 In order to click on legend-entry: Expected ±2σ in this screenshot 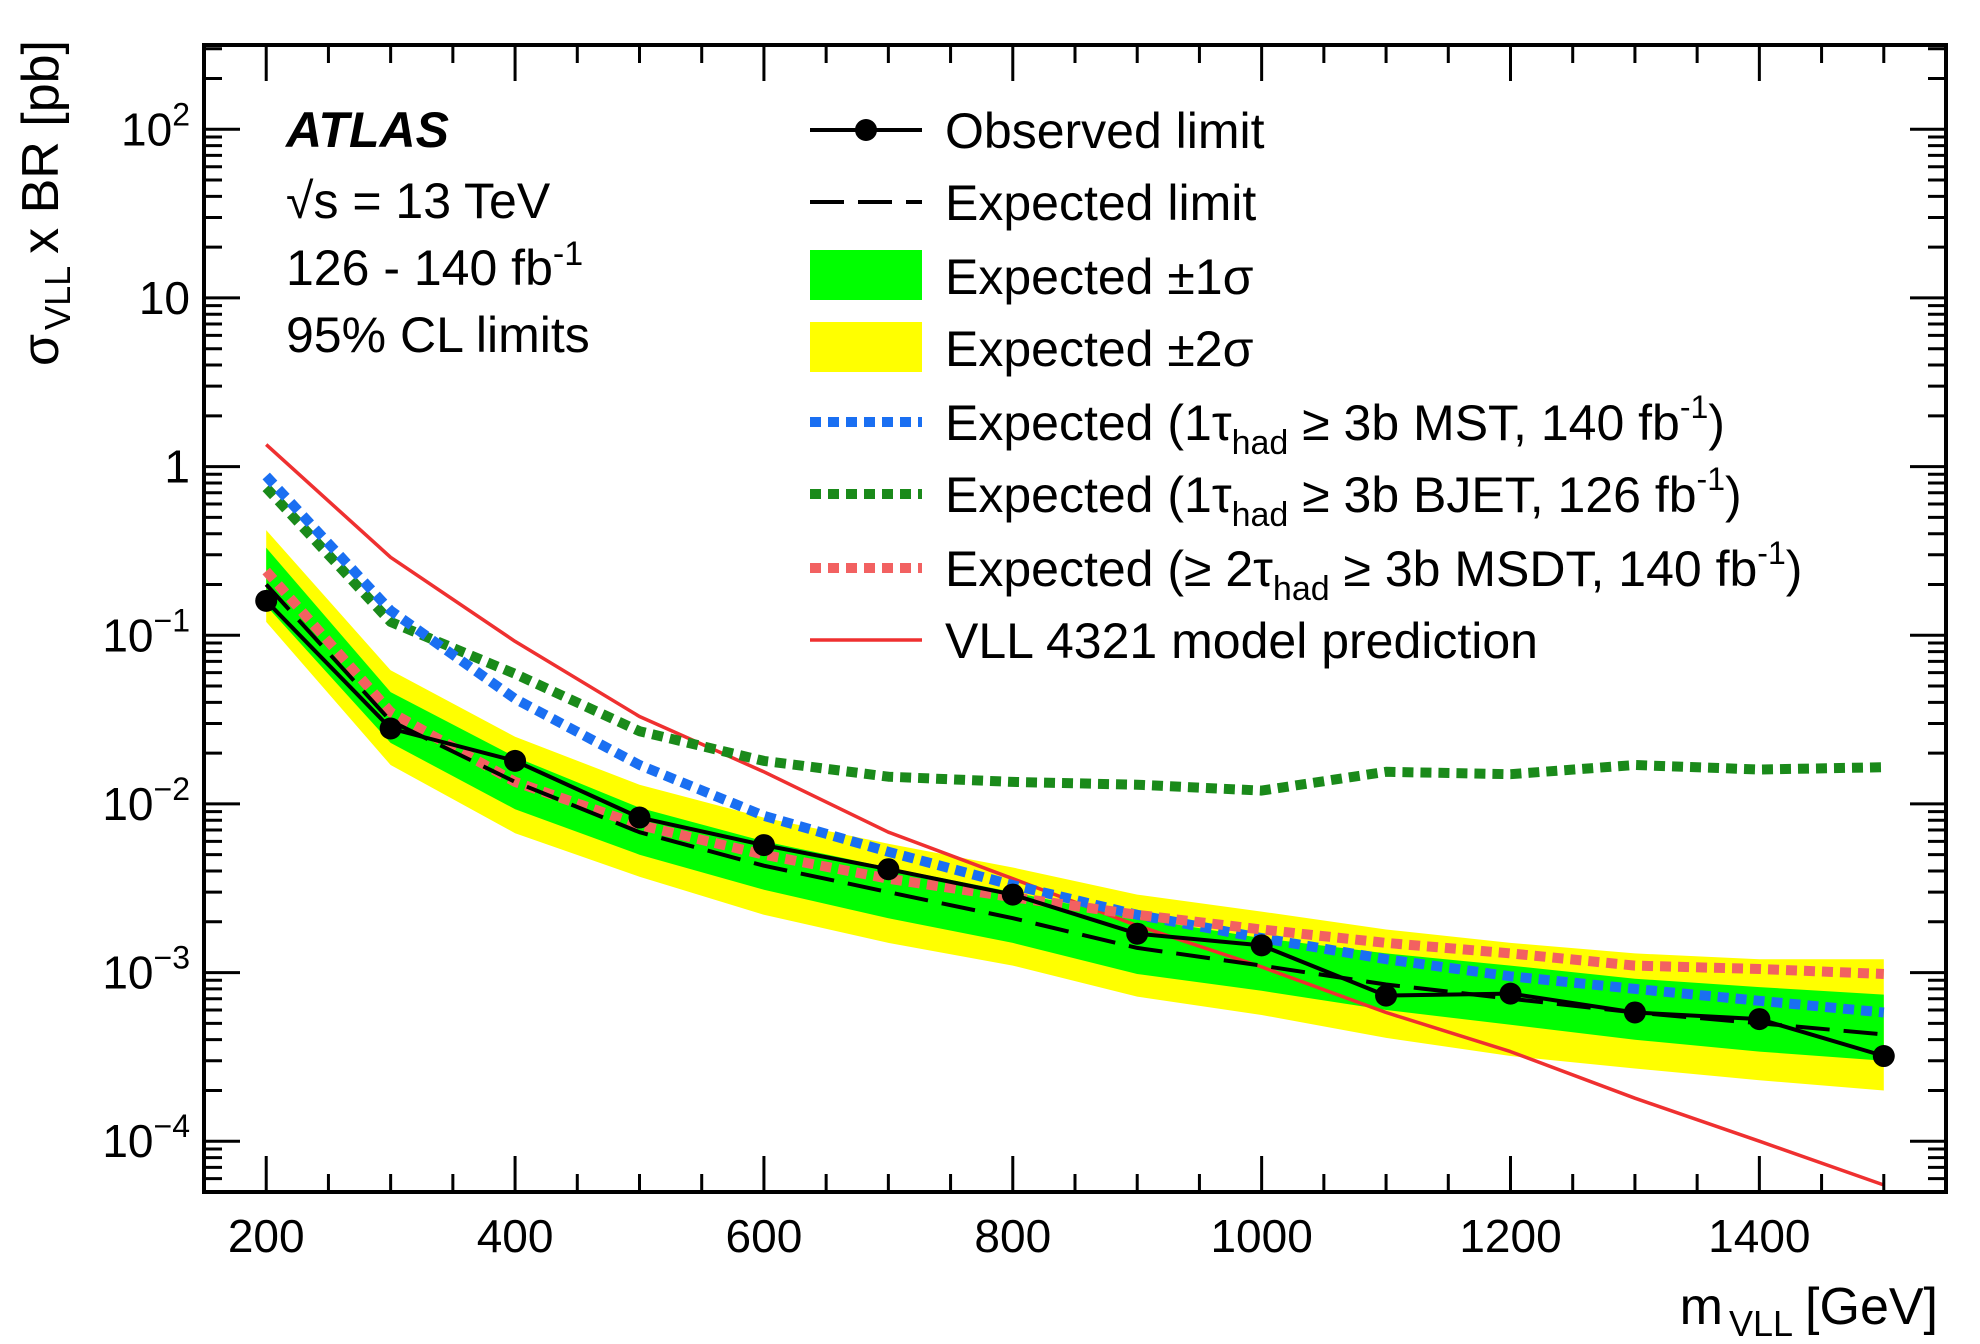, I will do `click(1032, 349)`.